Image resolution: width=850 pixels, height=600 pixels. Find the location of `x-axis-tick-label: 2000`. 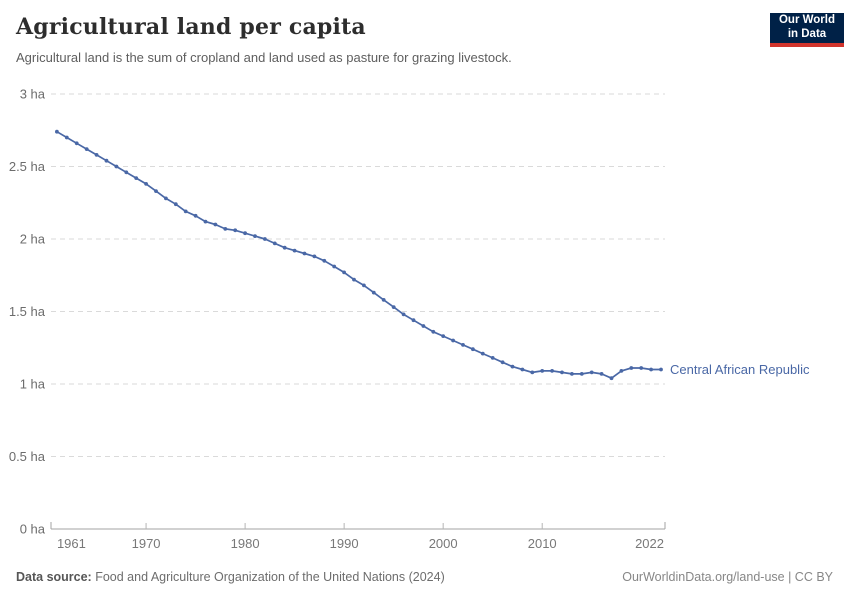

x-axis-tick-label: 2000 is located at coordinates (443, 543).